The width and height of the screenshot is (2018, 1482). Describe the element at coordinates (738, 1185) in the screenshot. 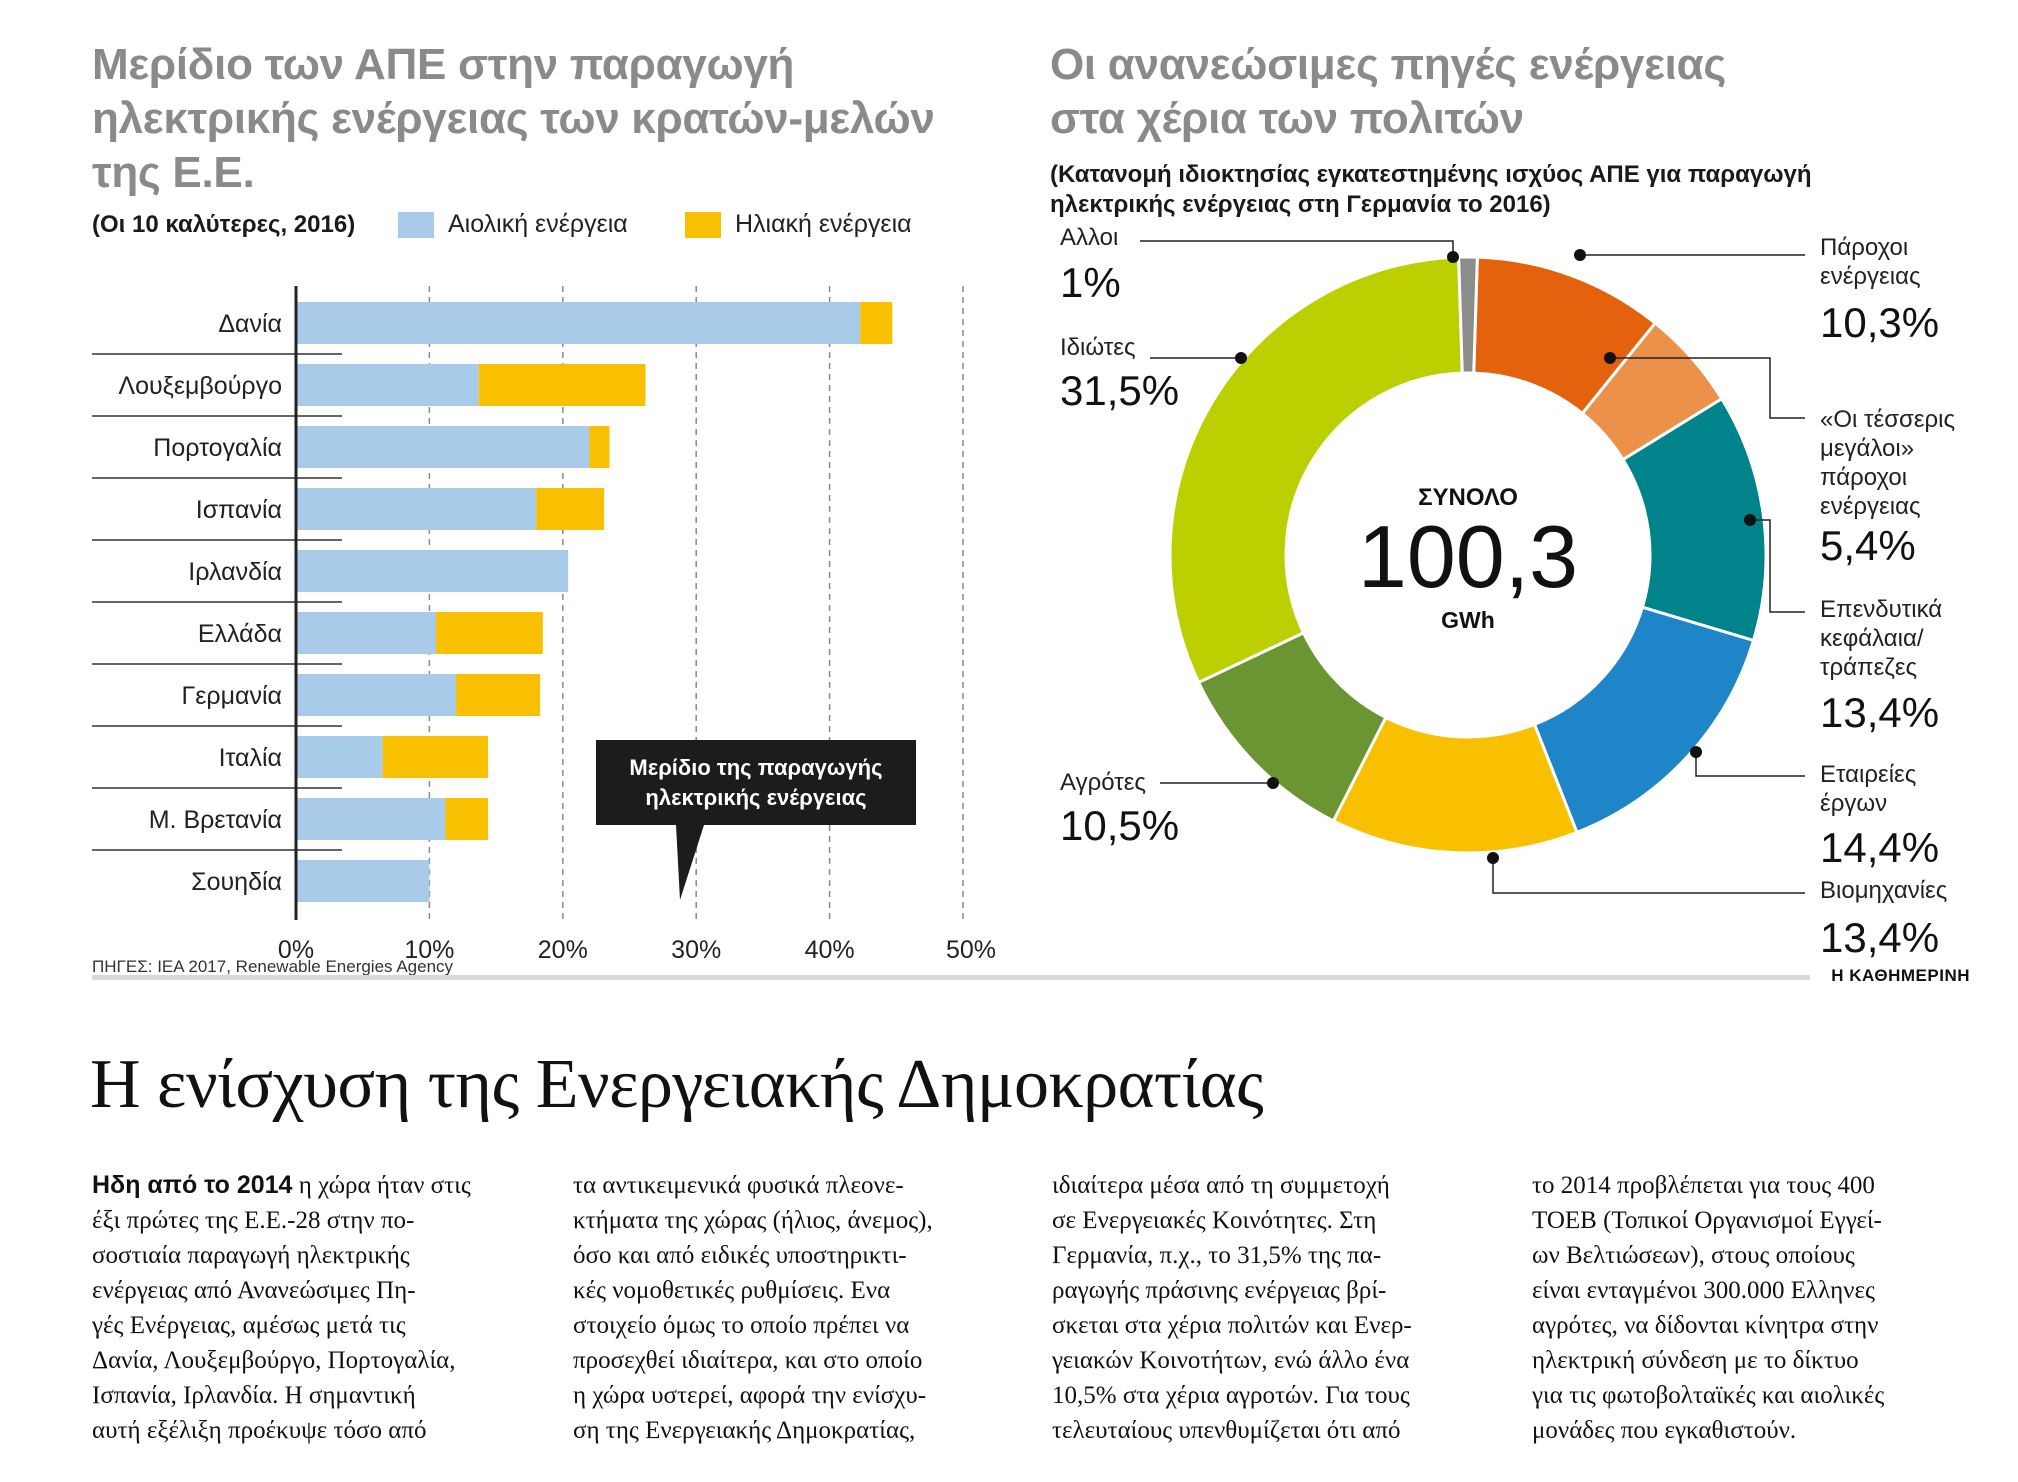

I see `article-line: τα αντικειμενικά φυσικά πλεονε-` at that location.